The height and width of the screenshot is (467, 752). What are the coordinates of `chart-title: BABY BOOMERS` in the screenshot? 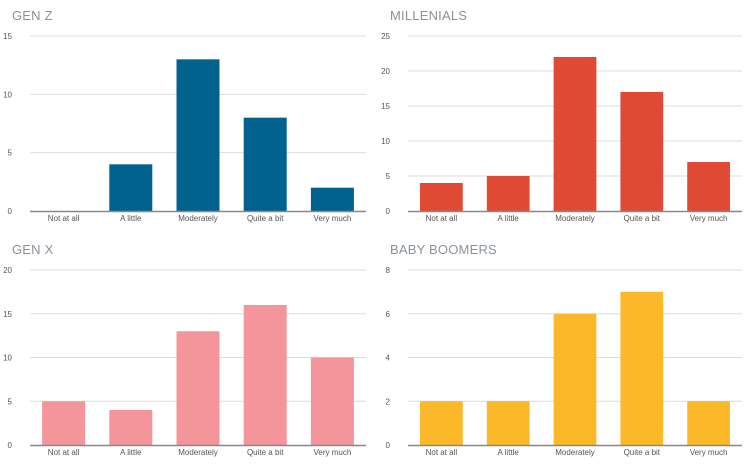 It's located at (443, 249).